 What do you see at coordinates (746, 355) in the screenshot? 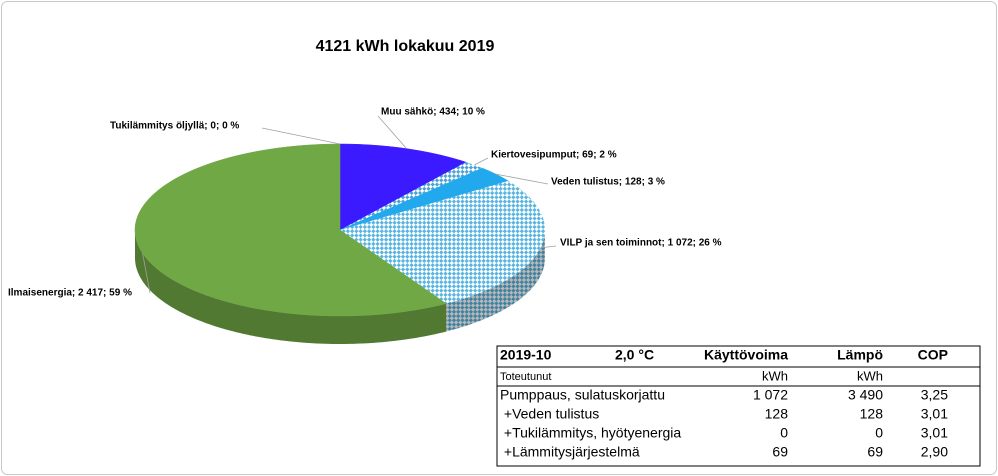
I see `table-header: Käyttövoima` at bounding box center [746, 355].